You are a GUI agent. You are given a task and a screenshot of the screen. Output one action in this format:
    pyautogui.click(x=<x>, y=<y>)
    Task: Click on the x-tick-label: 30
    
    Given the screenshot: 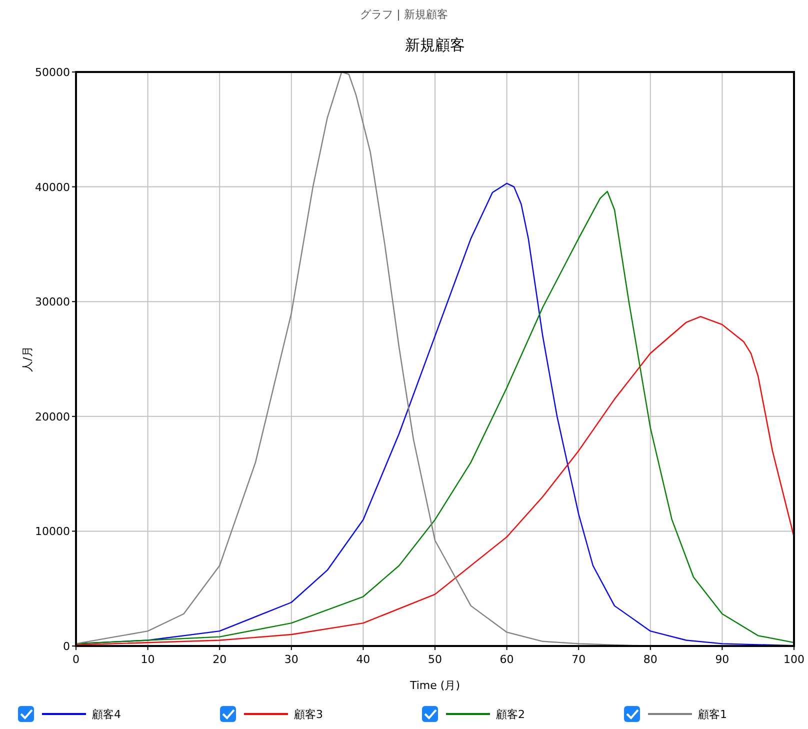 What is the action you would take?
    pyautogui.click(x=291, y=659)
    